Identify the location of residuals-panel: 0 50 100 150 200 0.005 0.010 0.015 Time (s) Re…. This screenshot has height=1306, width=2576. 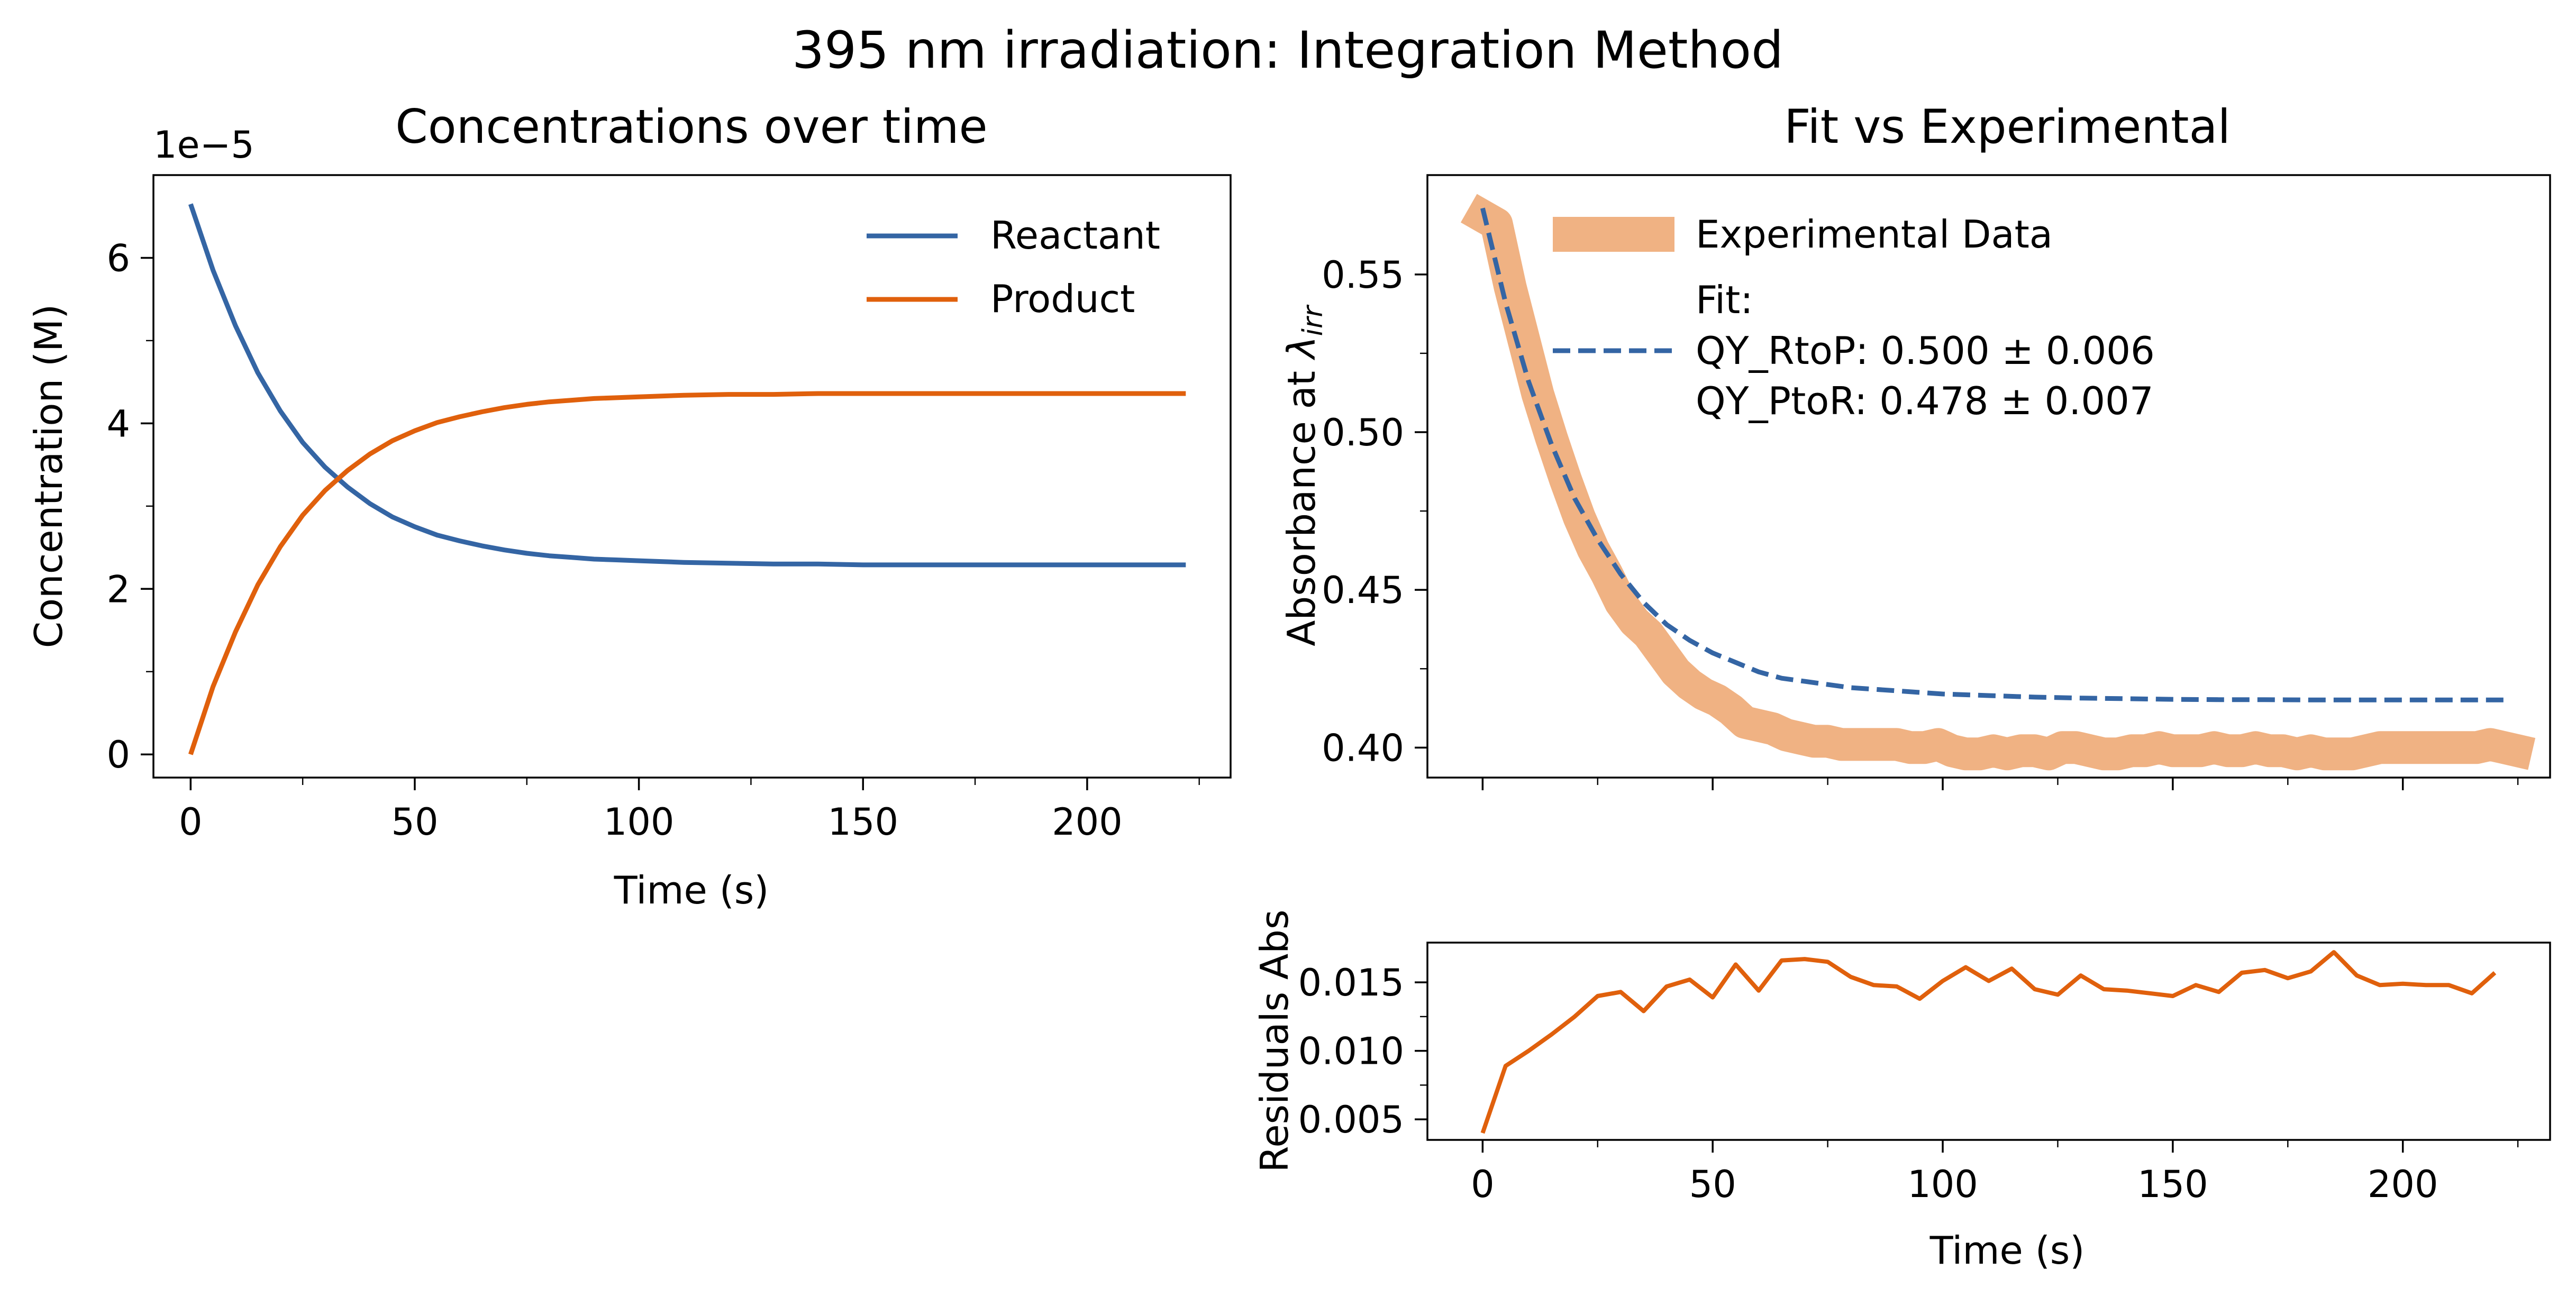
(1901, 1091).